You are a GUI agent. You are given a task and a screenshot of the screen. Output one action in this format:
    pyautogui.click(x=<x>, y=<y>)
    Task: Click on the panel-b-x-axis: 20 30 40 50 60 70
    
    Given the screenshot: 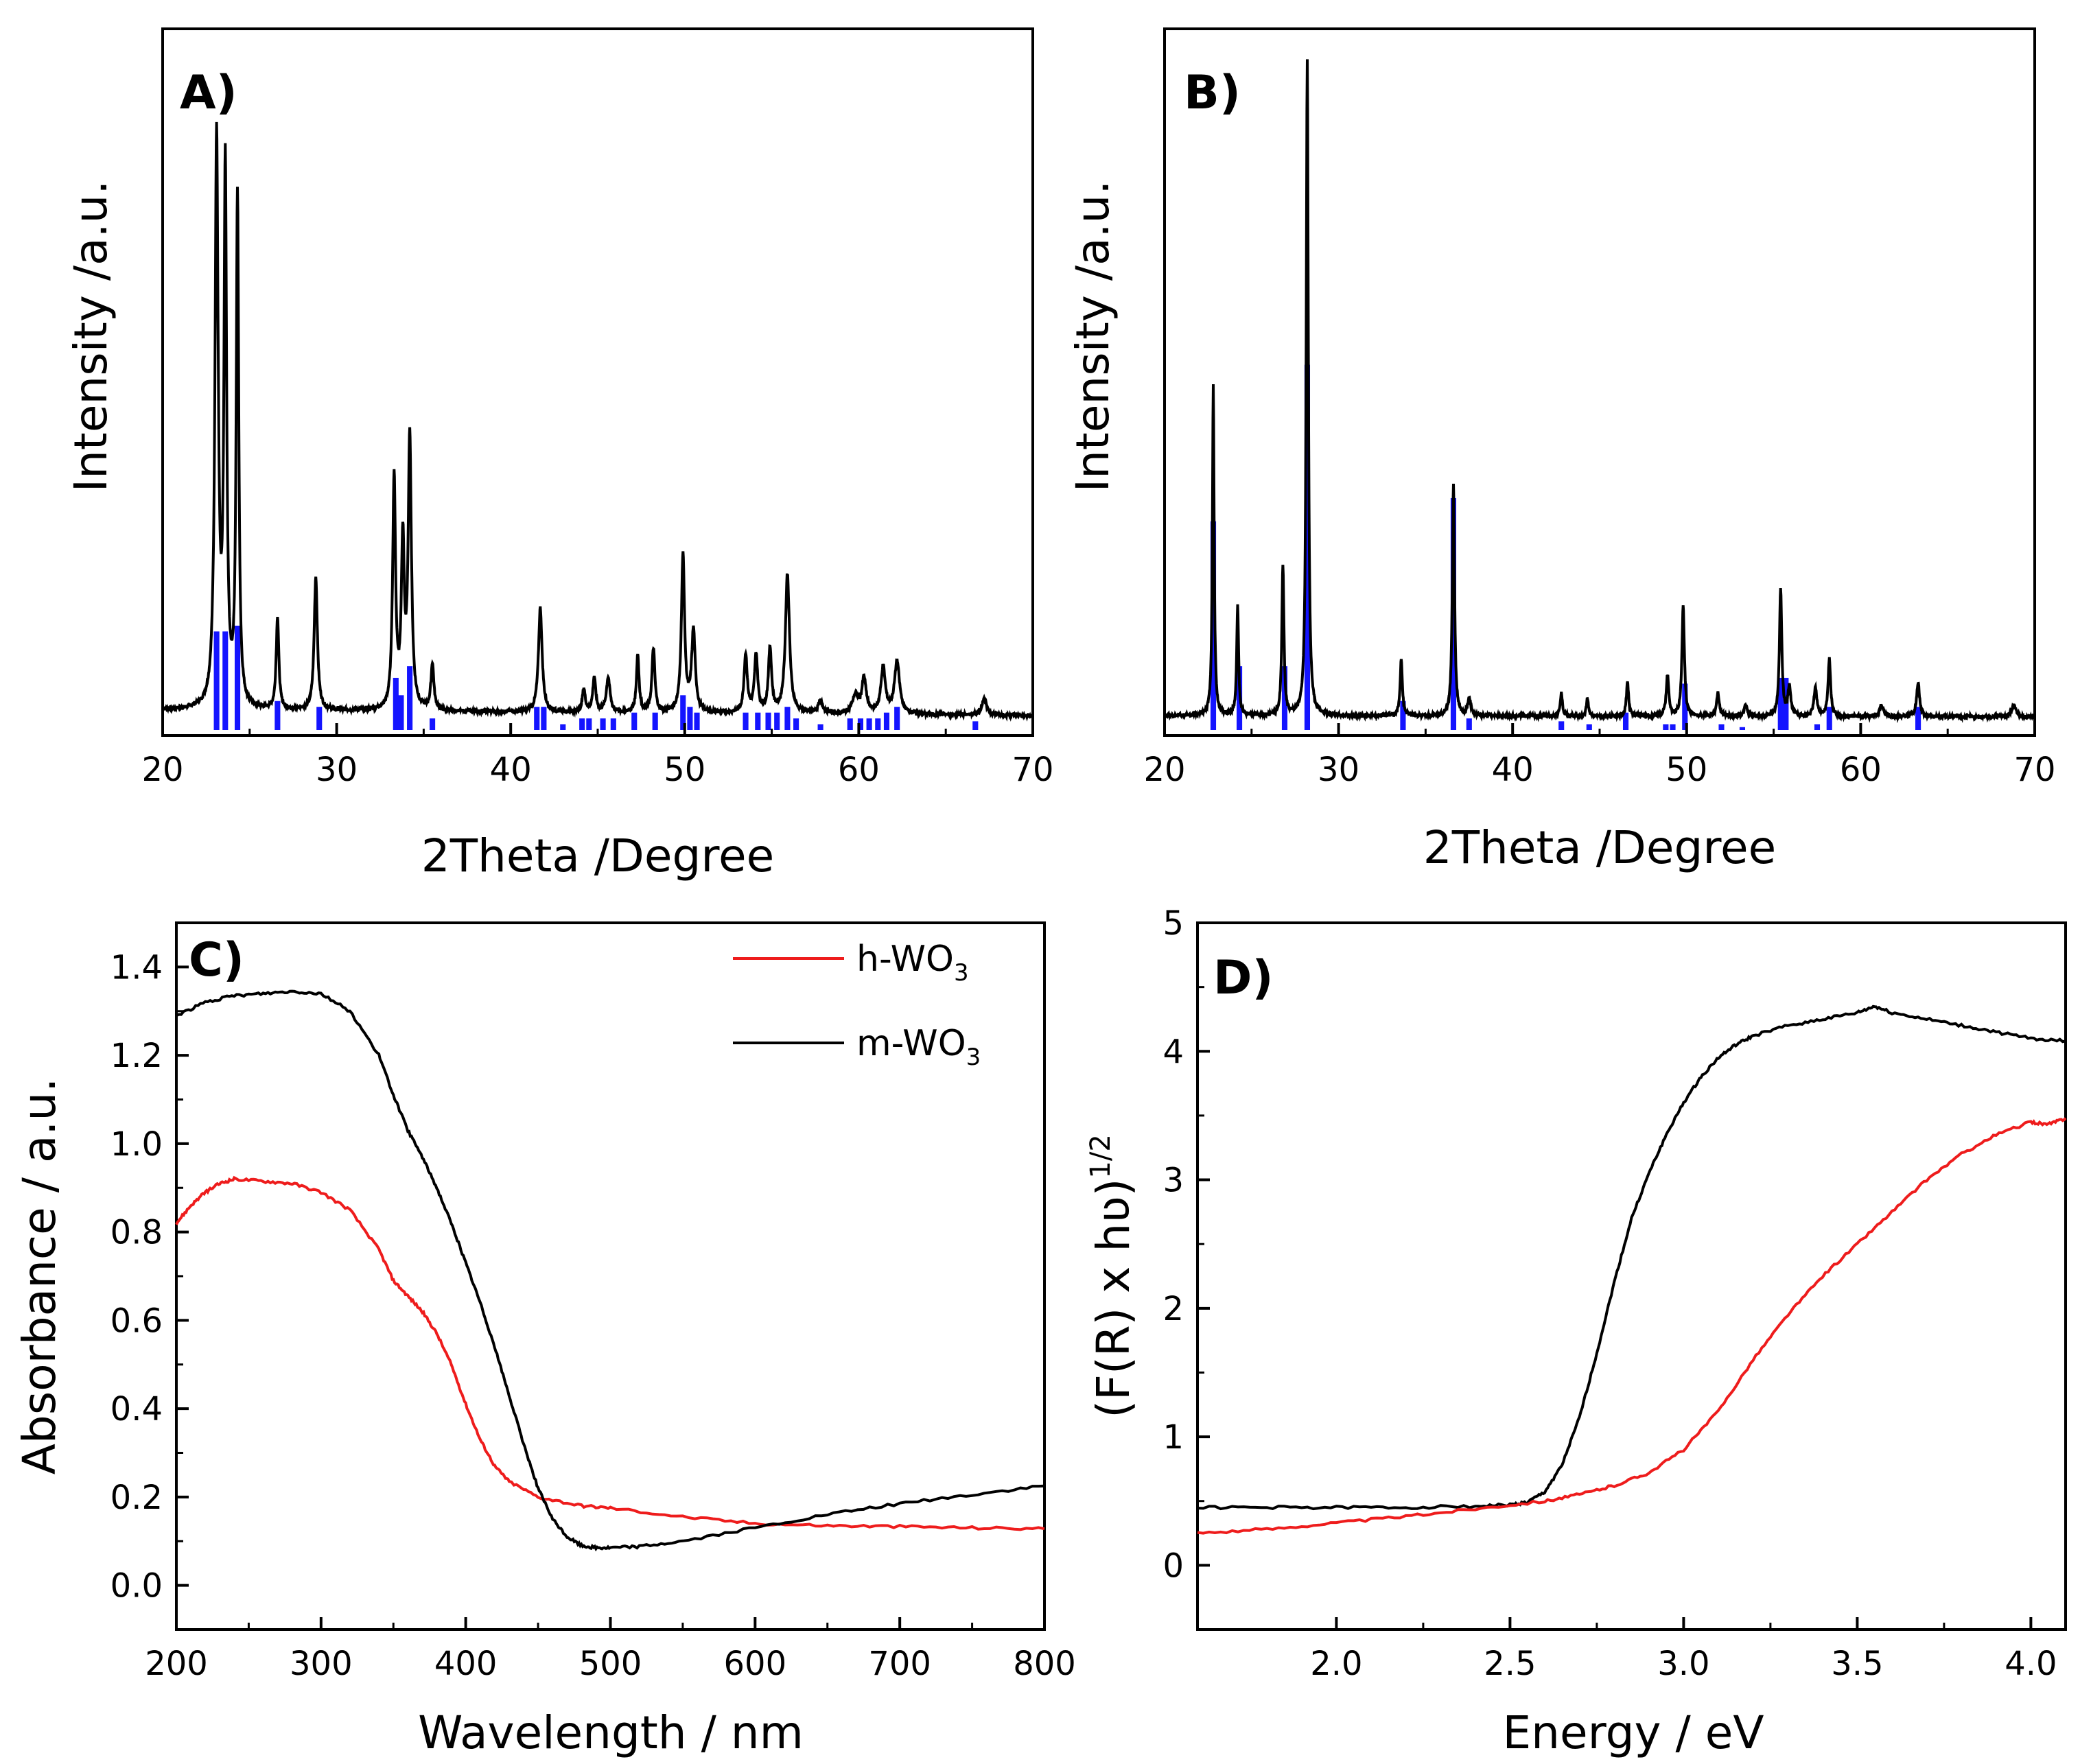 What is the action you would take?
    pyautogui.click(x=1600, y=756)
    